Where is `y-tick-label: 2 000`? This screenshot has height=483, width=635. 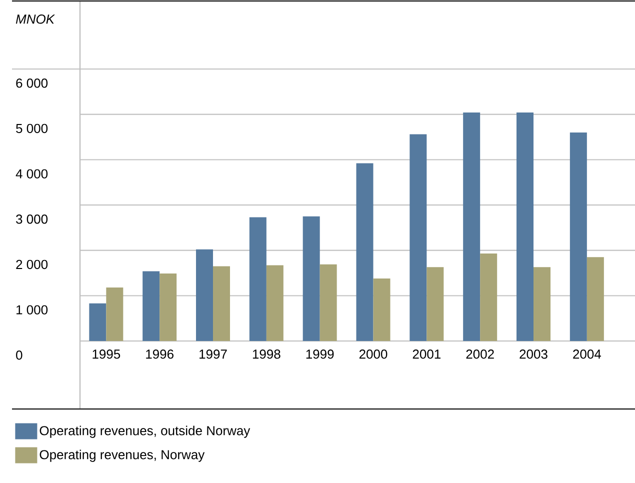 y-tick-label: 2 000 is located at coordinates (32, 265).